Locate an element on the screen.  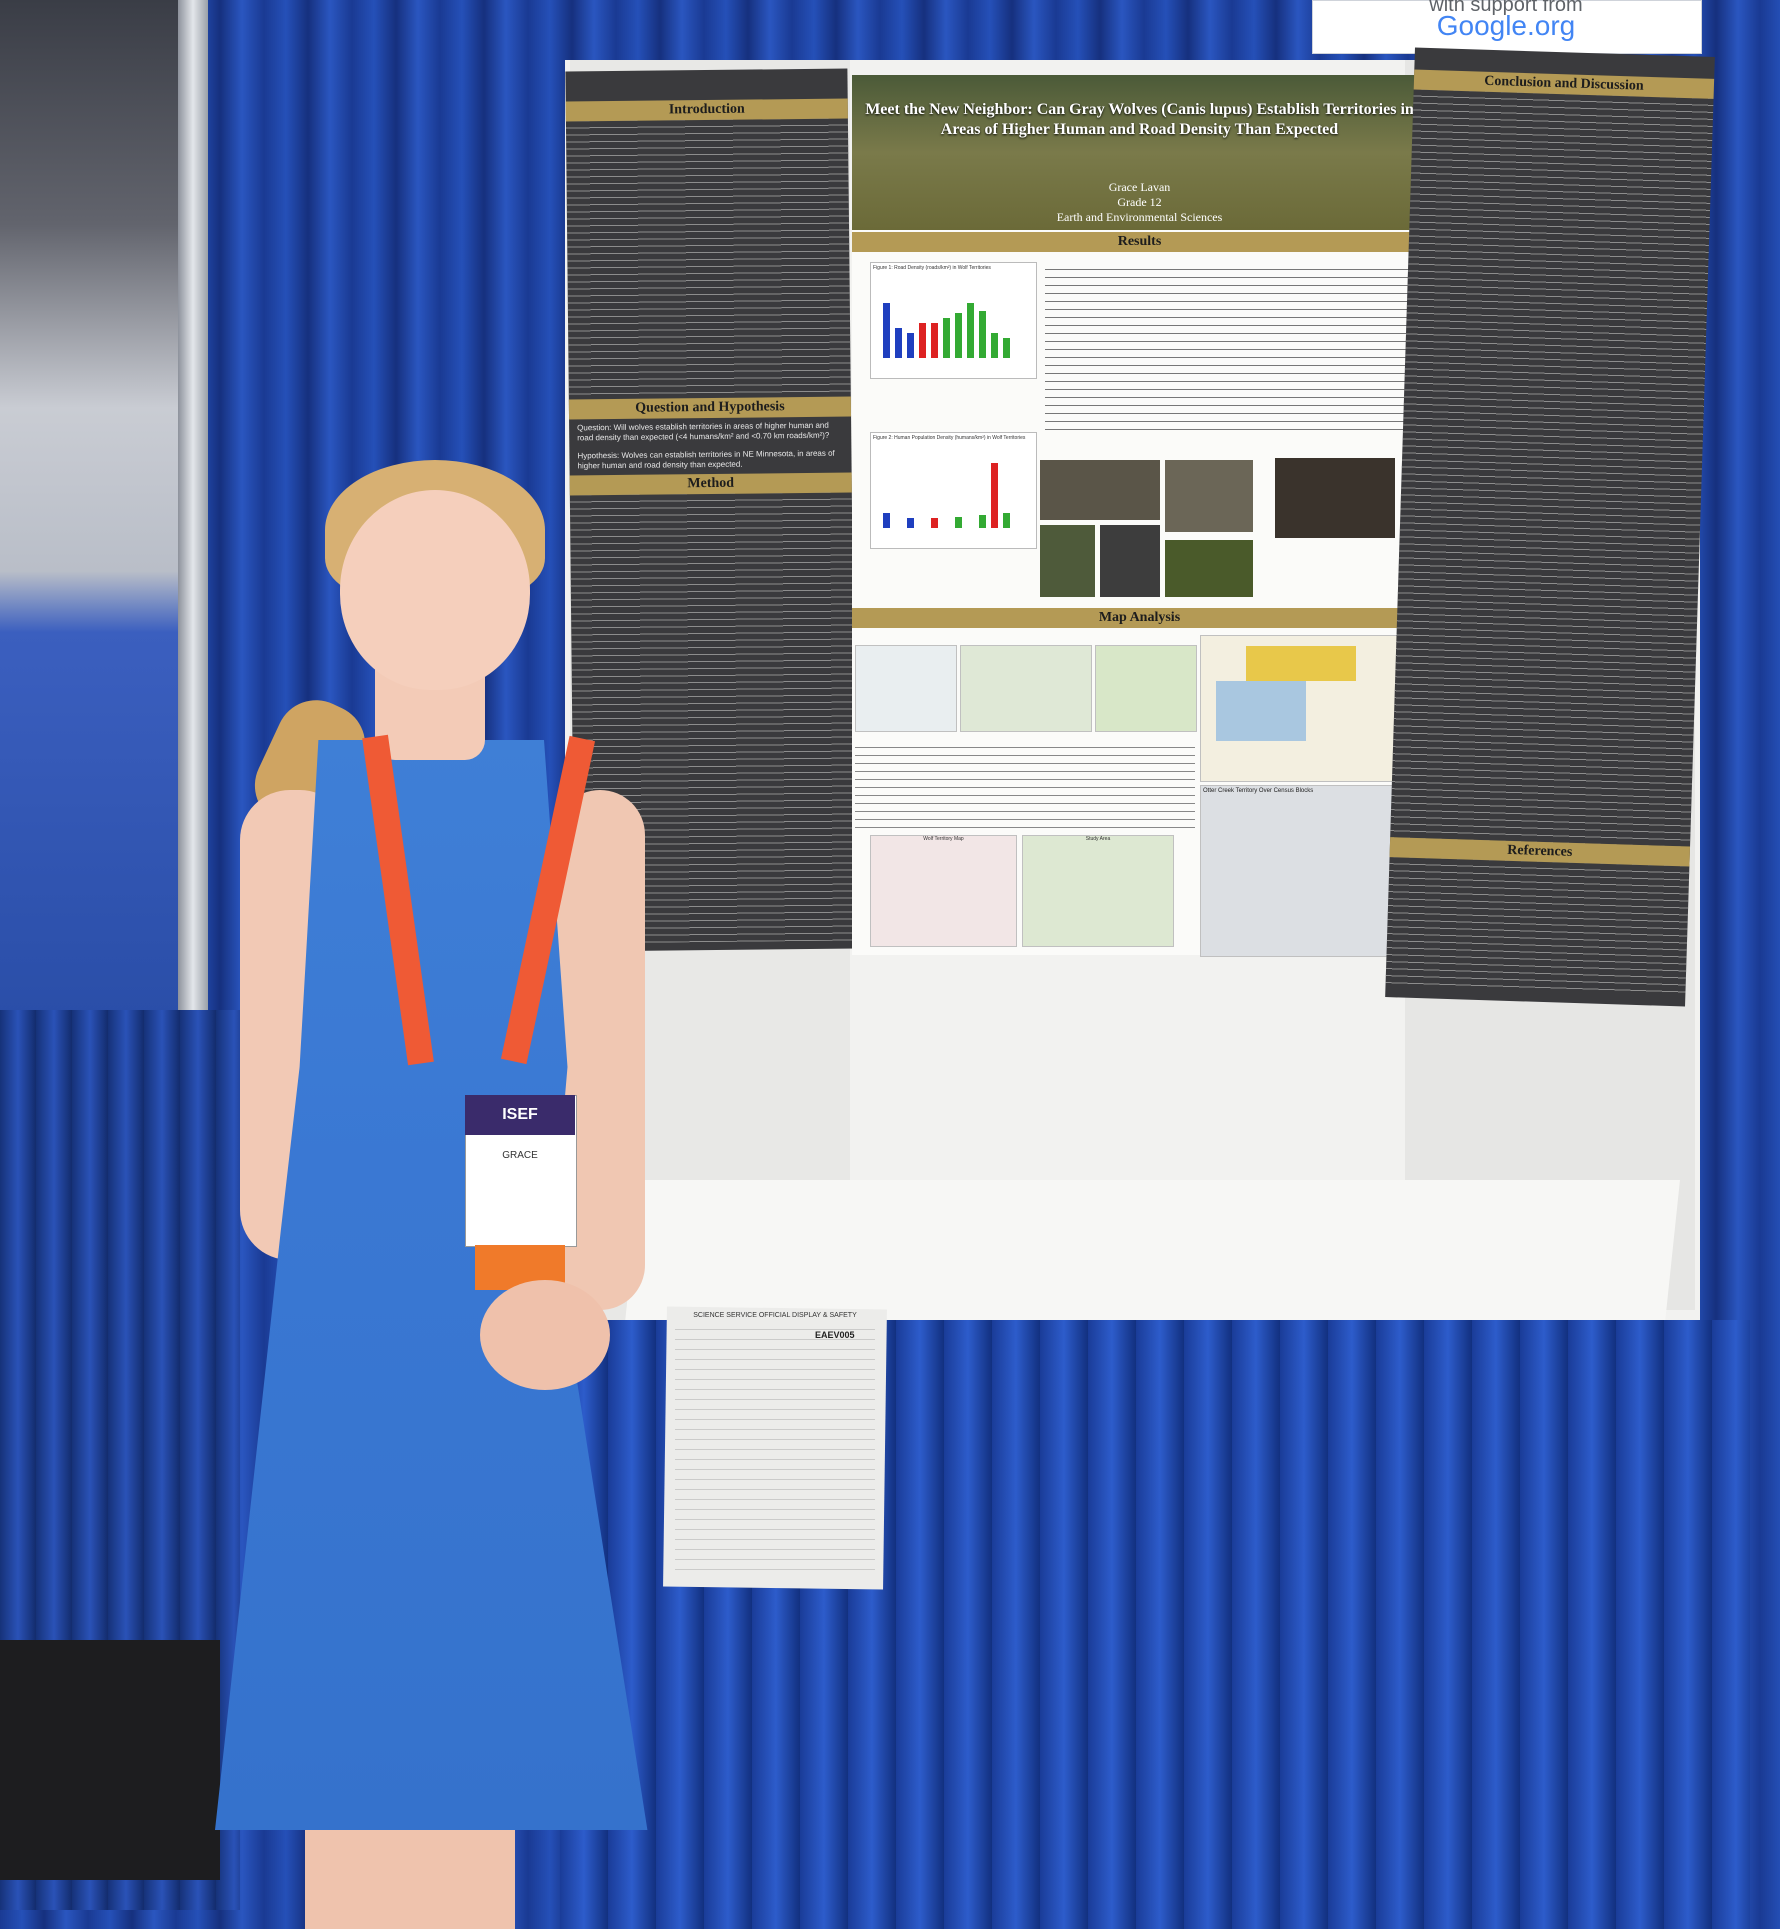
sponsor-logo: Google.org is located at coordinates (1506, 25).